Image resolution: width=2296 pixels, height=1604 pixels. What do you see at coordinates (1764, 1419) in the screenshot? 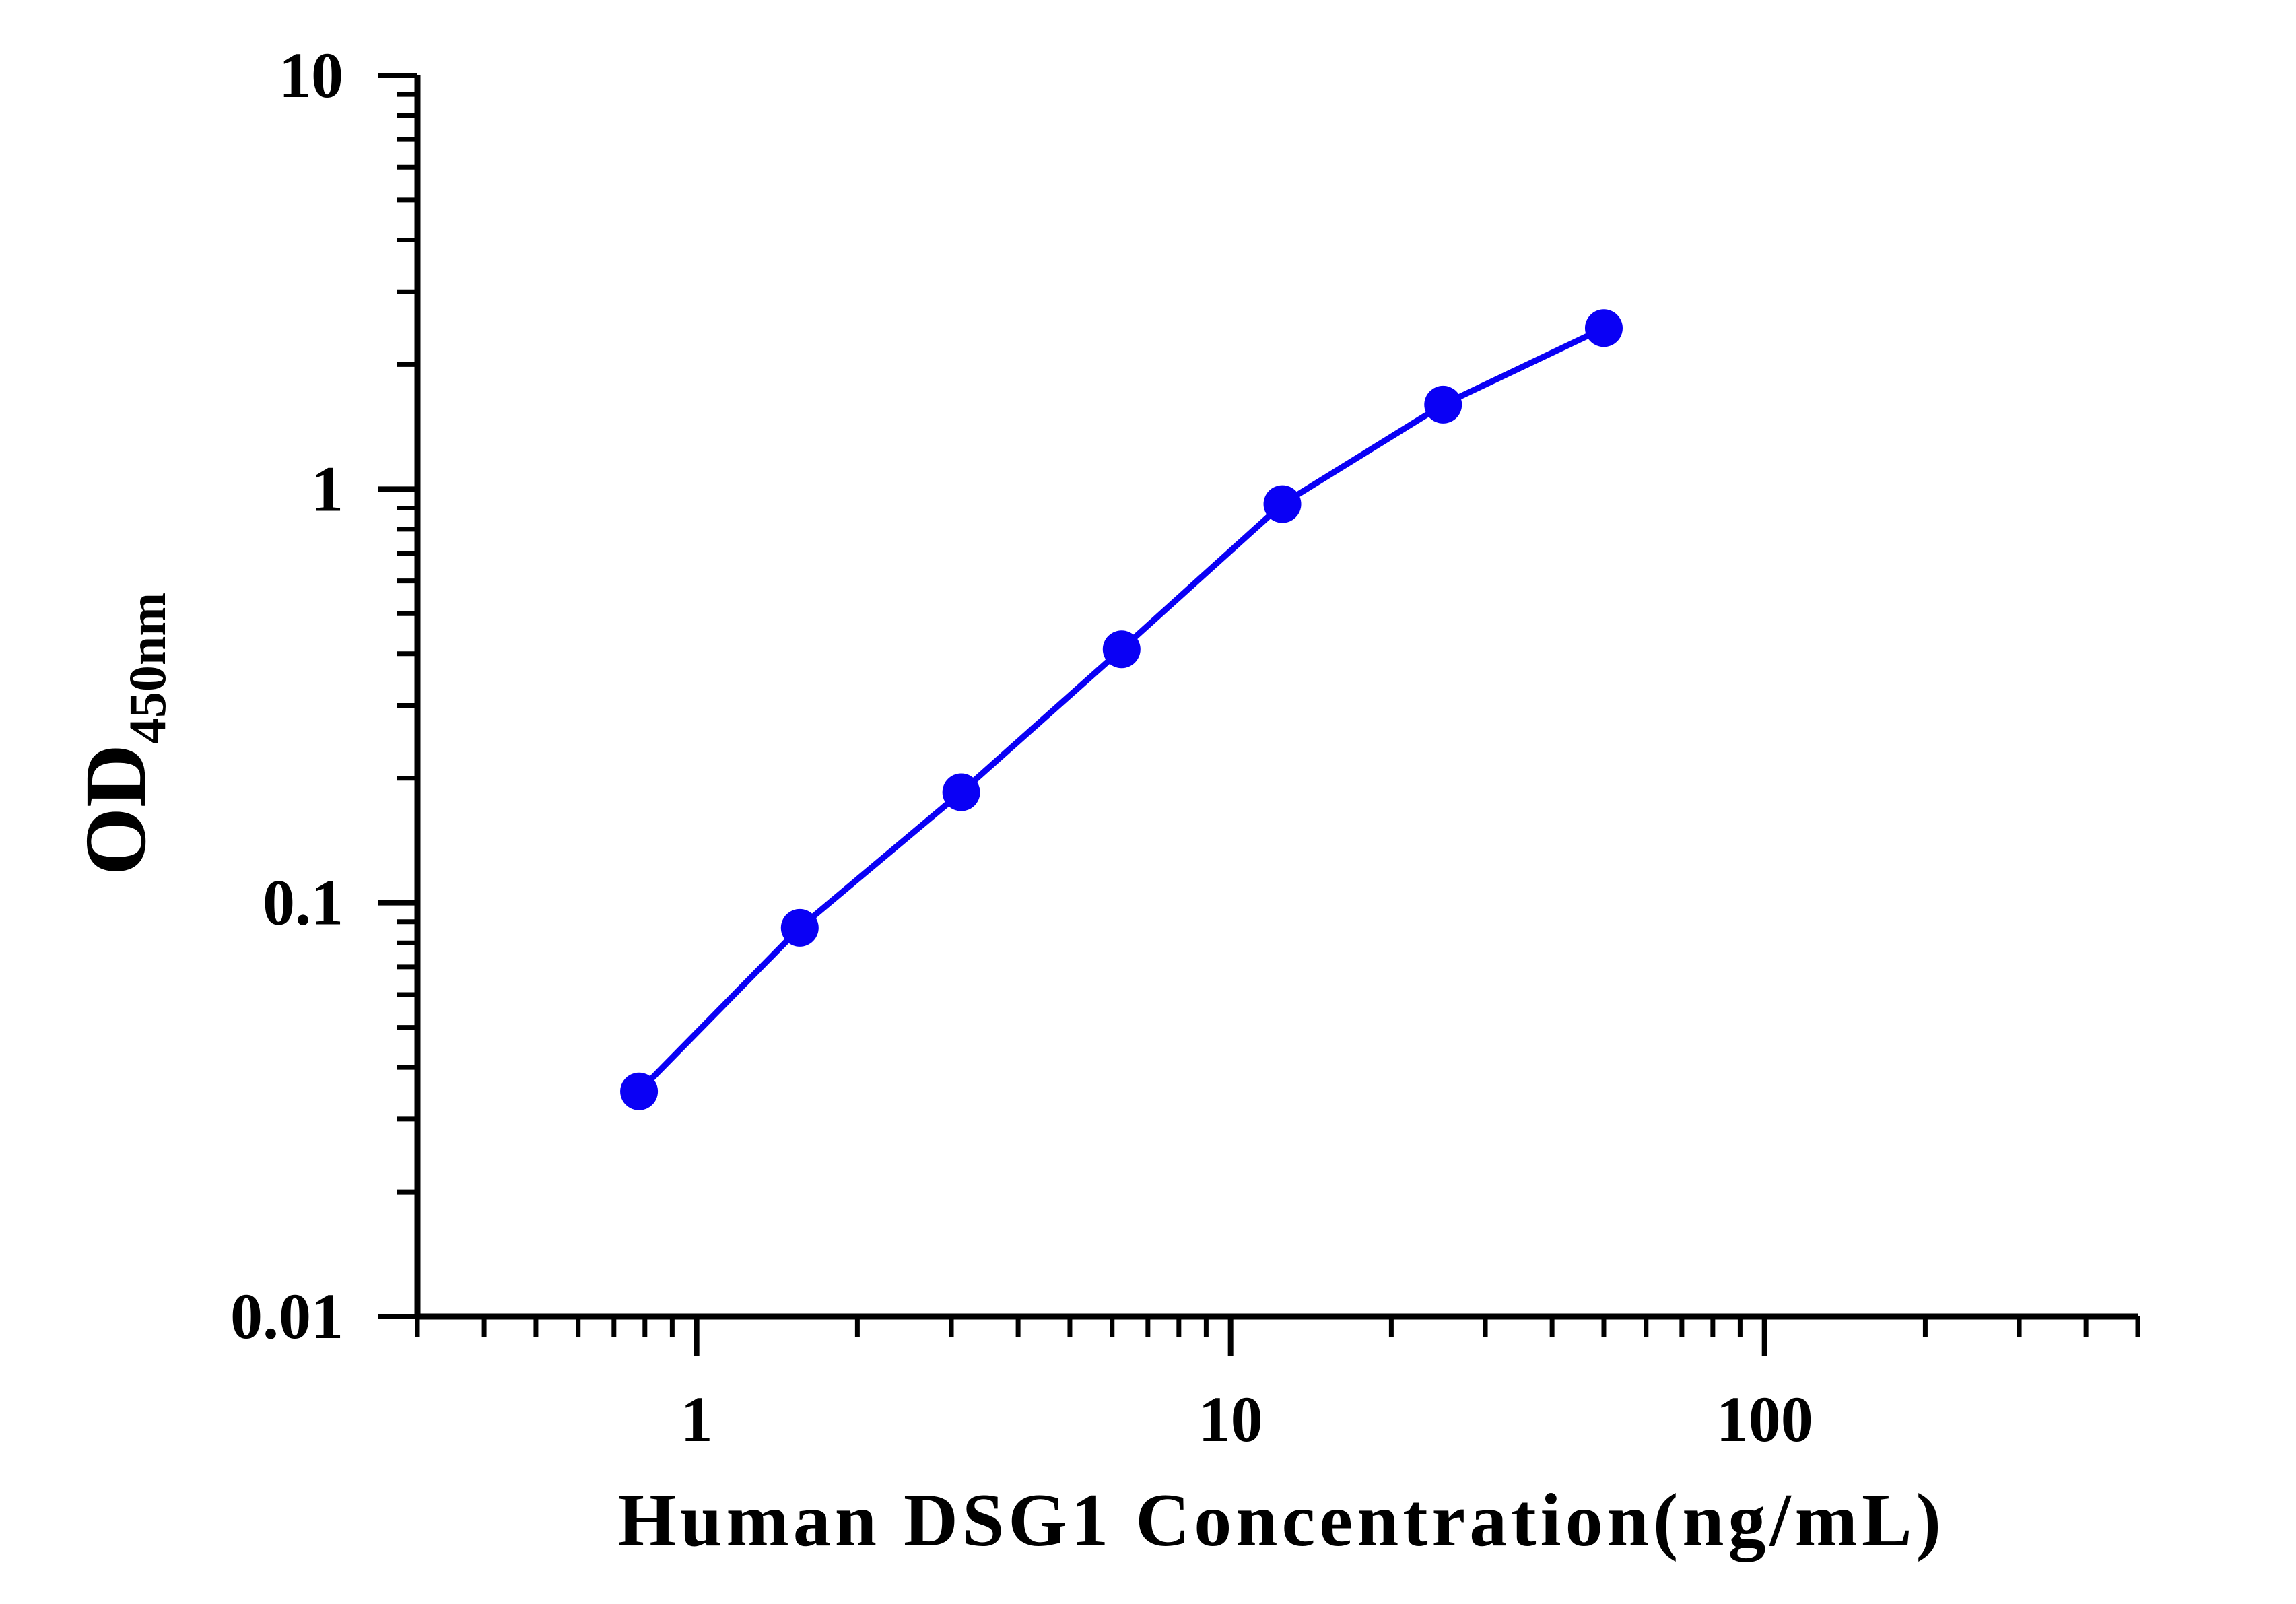
I see `x-tick-label: 100` at bounding box center [1764, 1419].